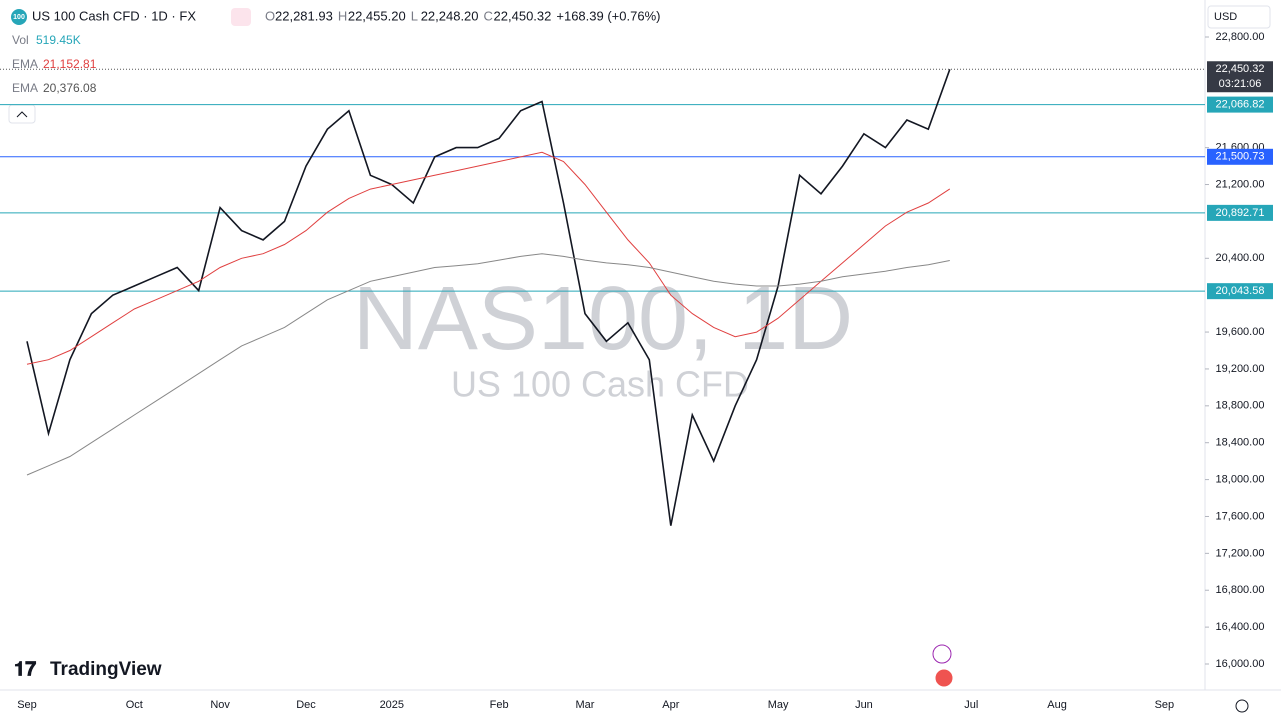  Describe the element at coordinates (1240, 369) in the screenshot. I see `y-tick-label: 19,200.00` at that location.